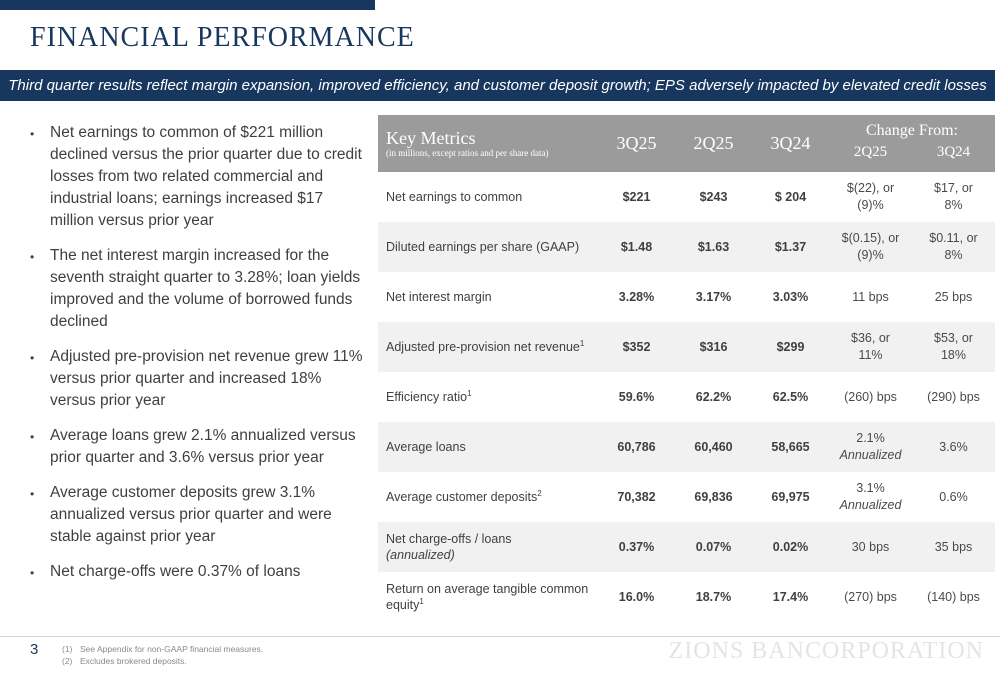 The image size is (1000, 685). Describe the element at coordinates (488, 547) in the screenshot. I see `metric-label: Net charge-offs / loans (annualized)` at that location.